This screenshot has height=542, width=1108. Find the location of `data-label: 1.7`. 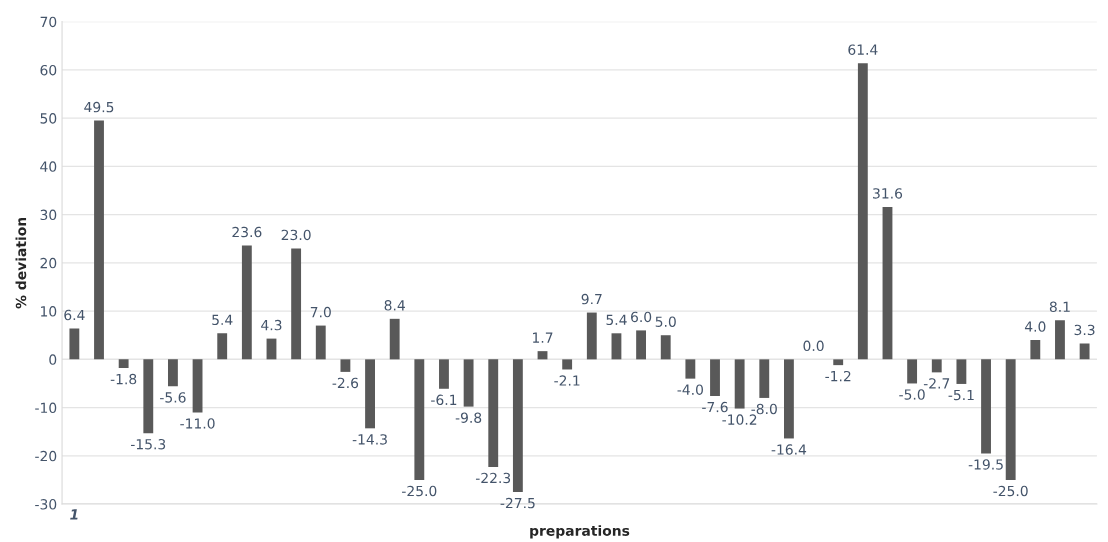

data-label: 1.7 is located at coordinates (543, 337).